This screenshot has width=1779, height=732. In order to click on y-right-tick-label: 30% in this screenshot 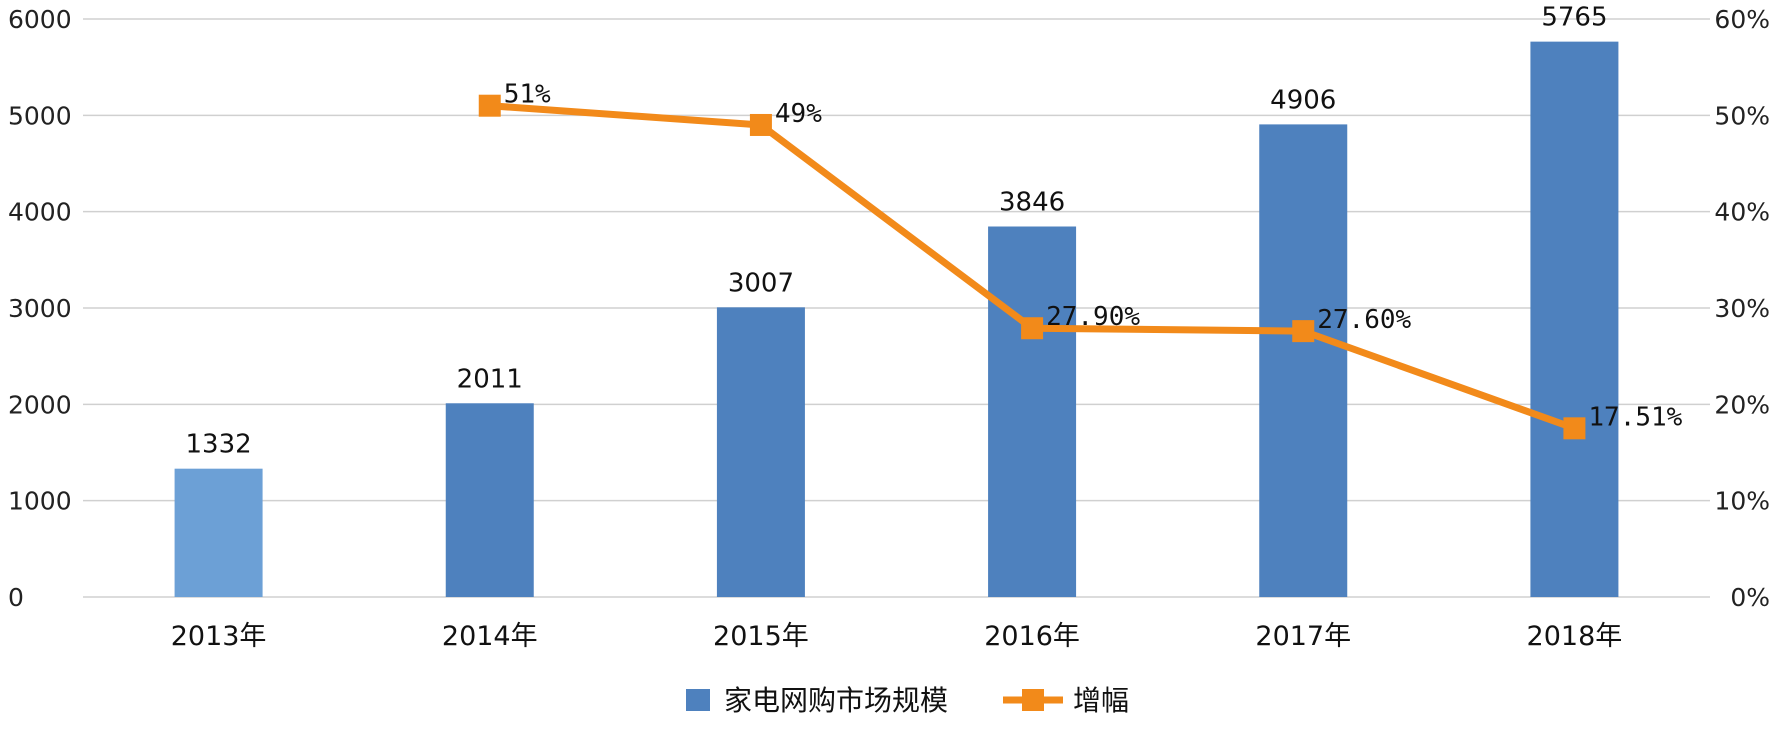, I will do `click(1742, 308)`.